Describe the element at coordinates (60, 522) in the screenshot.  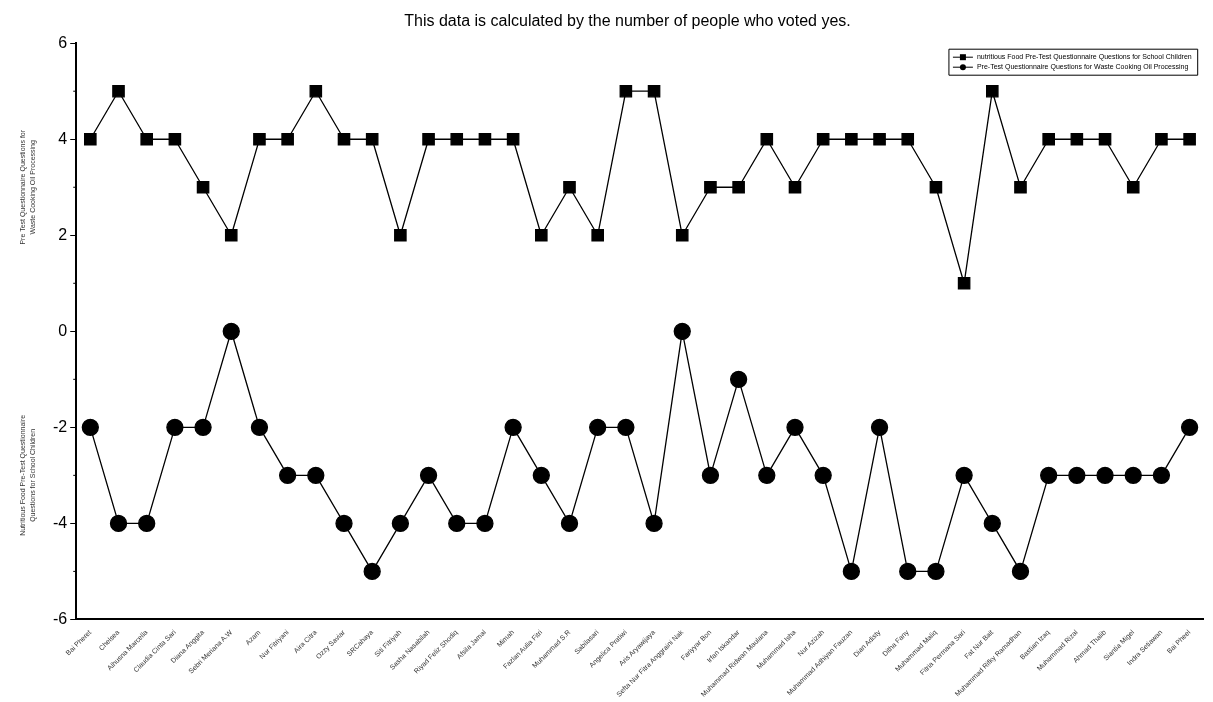
I see `y-tick-label: -4` at that location.